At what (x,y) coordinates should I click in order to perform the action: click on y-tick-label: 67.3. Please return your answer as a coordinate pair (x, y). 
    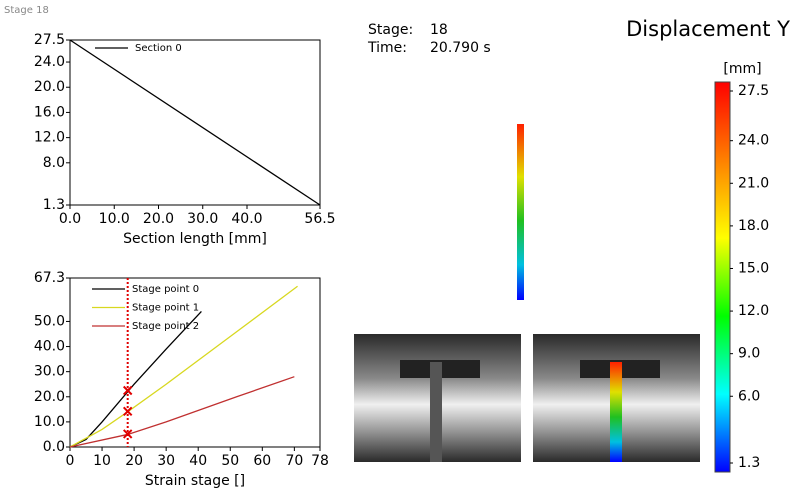
    Looking at the image, I should click on (49, 278).